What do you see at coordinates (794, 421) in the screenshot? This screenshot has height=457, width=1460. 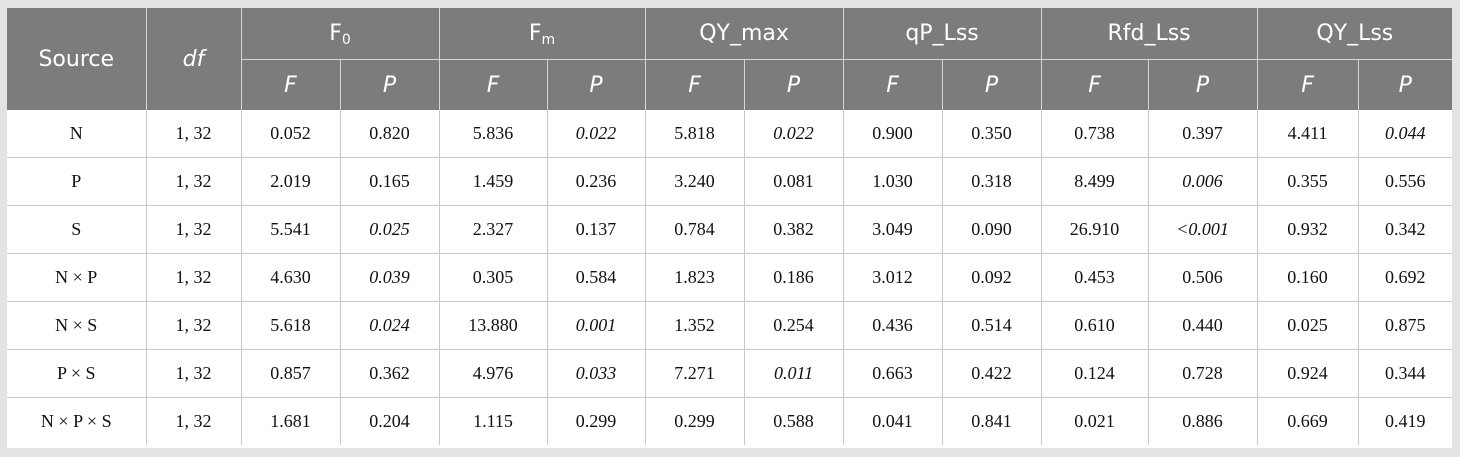 I see `cell-p-value: 0.588` at bounding box center [794, 421].